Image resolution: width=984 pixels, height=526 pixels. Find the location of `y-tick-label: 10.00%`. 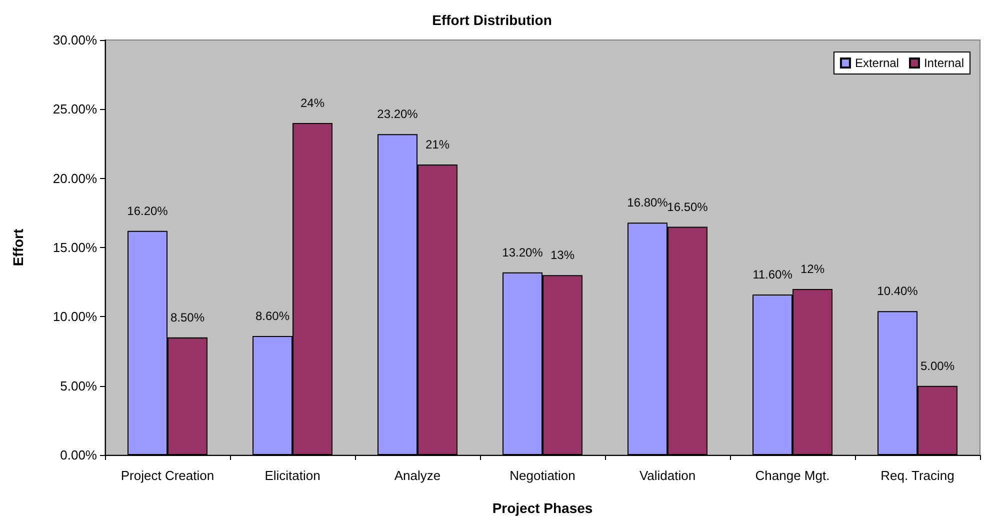

y-tick-label: 10.00% is located at coordinates (75, 316).